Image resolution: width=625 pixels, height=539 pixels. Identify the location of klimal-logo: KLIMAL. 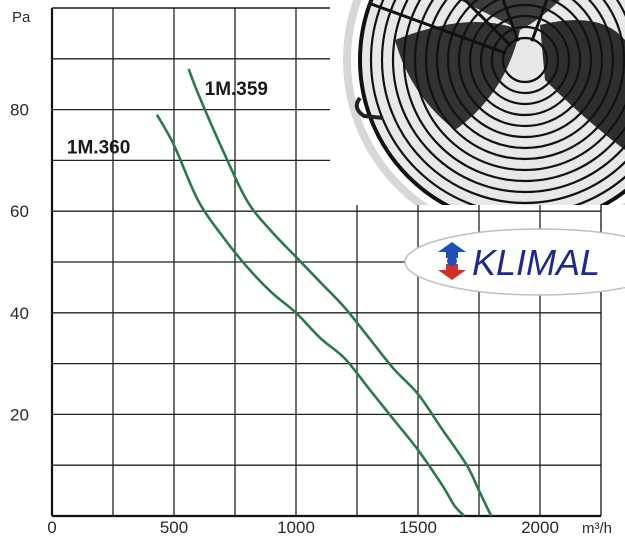
(514, 262).